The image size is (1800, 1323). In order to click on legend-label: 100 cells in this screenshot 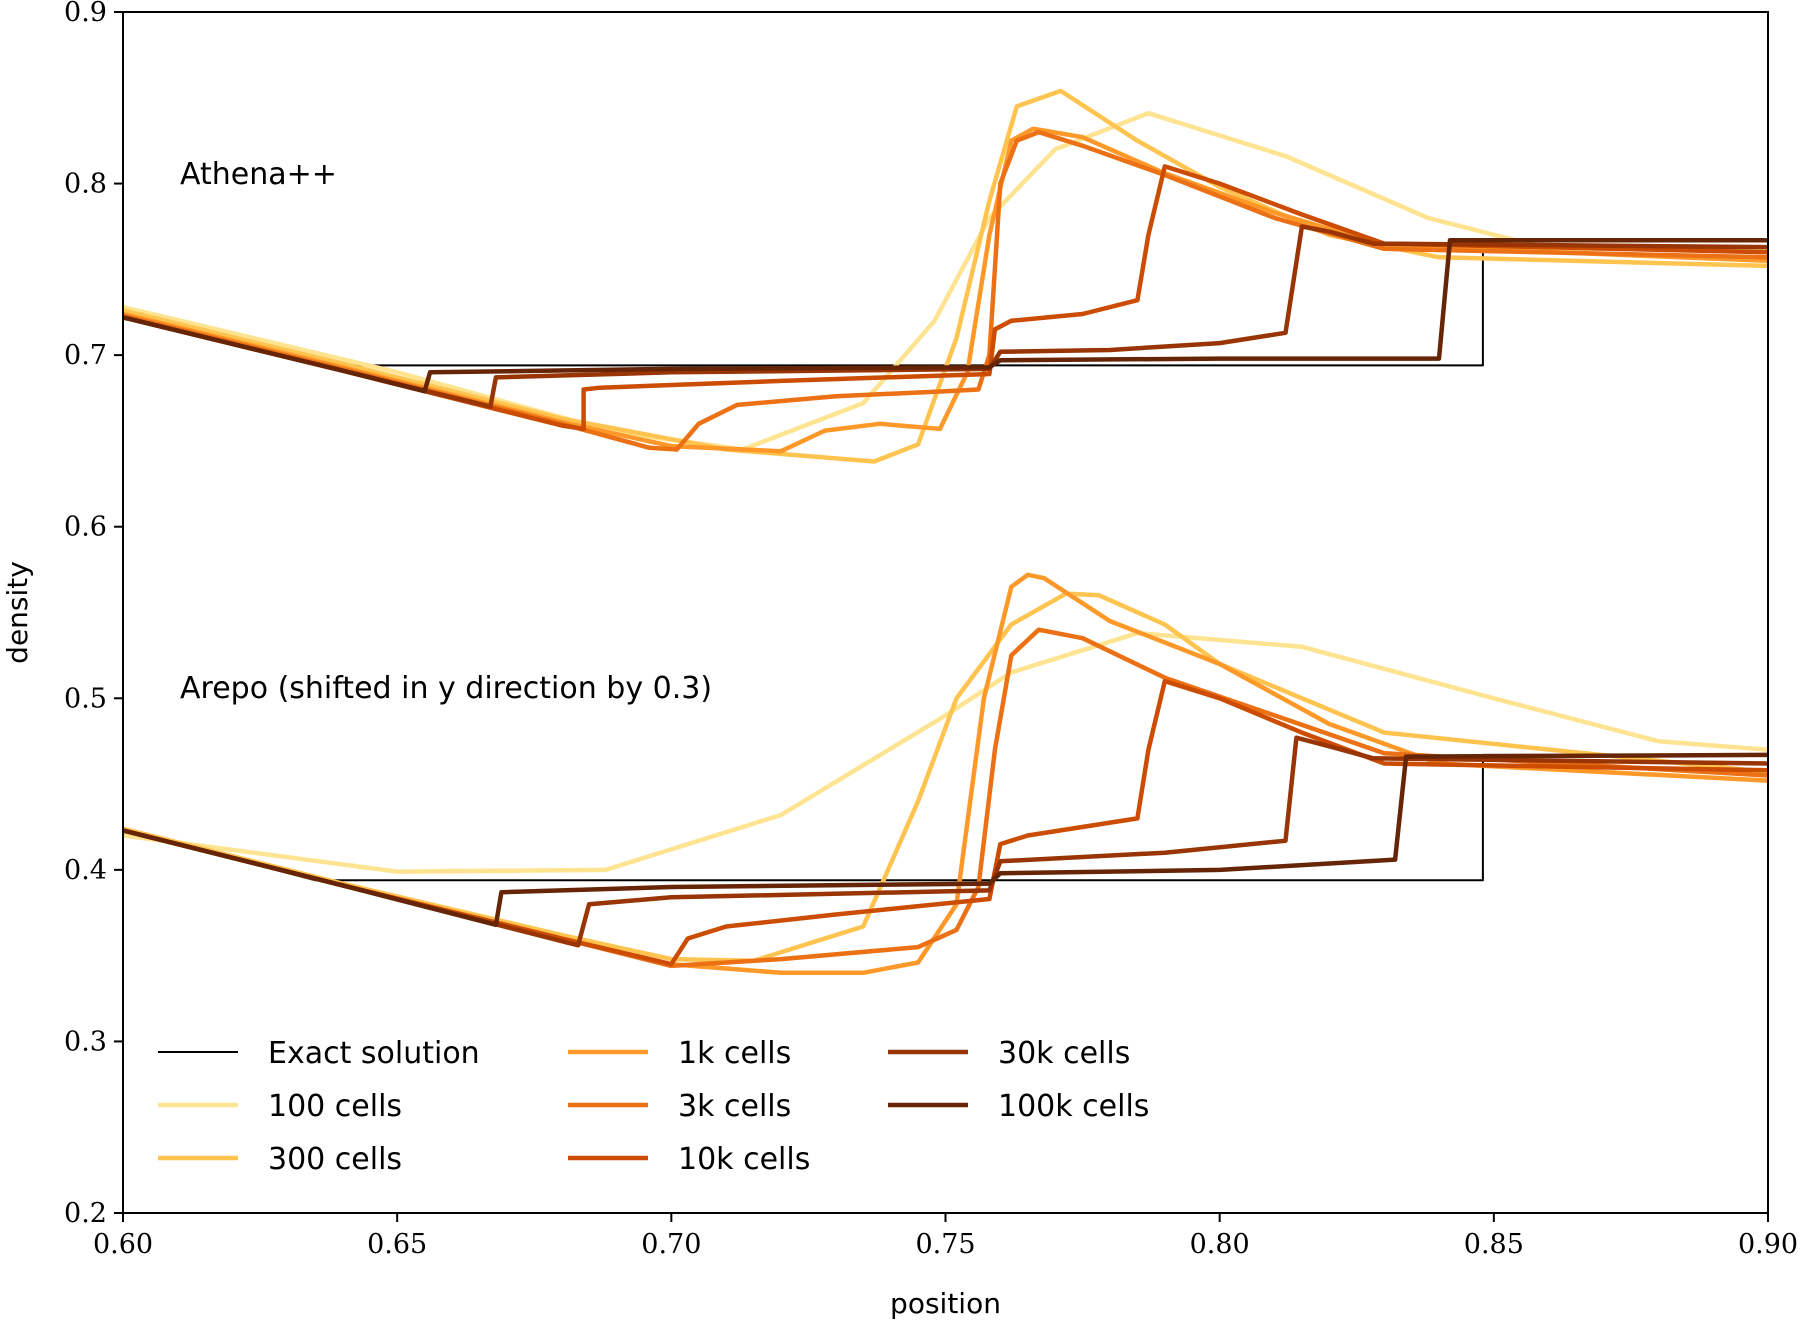, I will do `click(335, 1106)`.